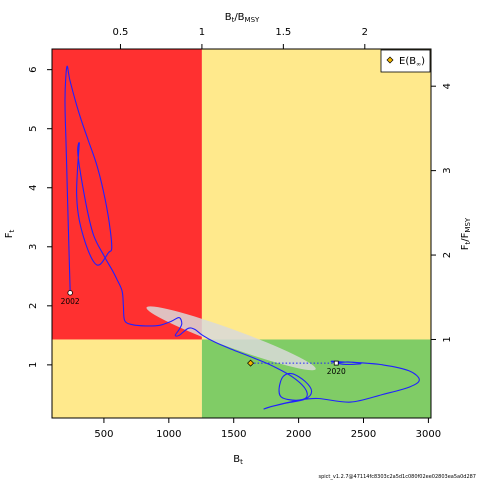  What do you see at coordinates (428, 434) in the screenshot?
I see `x-tick-label: 3000` at bounding box center [428, 434].